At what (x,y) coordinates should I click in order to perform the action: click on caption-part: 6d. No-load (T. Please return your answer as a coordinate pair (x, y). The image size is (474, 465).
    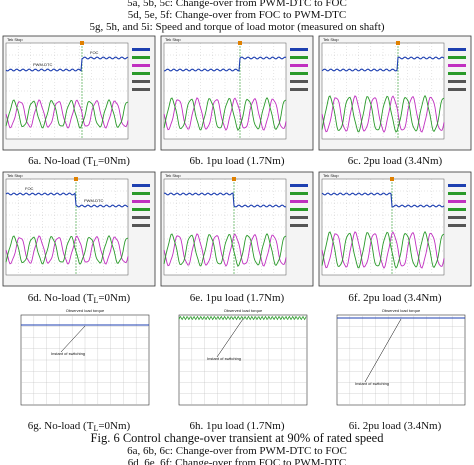
    Looking at the image, I should click on (61, 298).